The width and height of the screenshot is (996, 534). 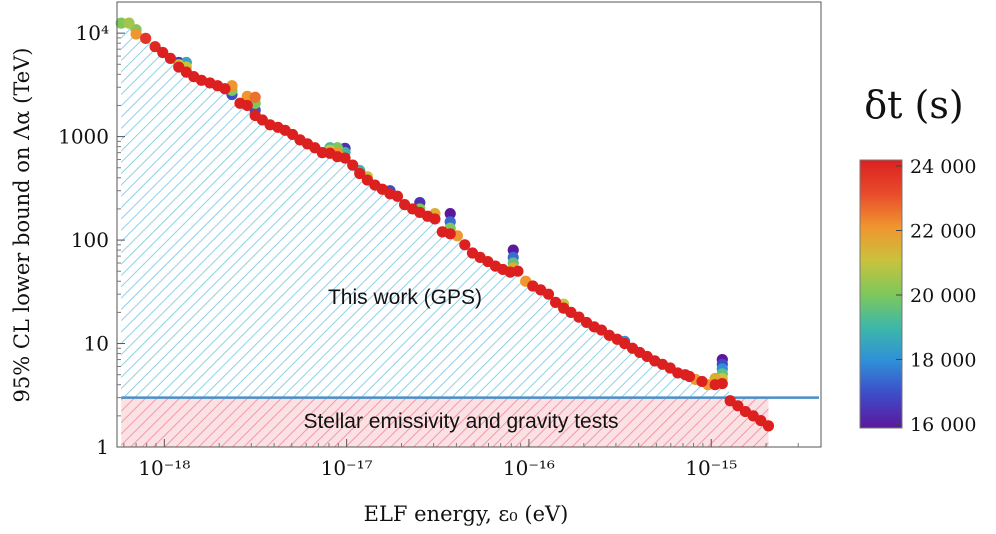 What do you see at coordinates (92, 33) in the screenshot?
I see `y-tick-label: 10⁴` at bounding box center [92, 33].